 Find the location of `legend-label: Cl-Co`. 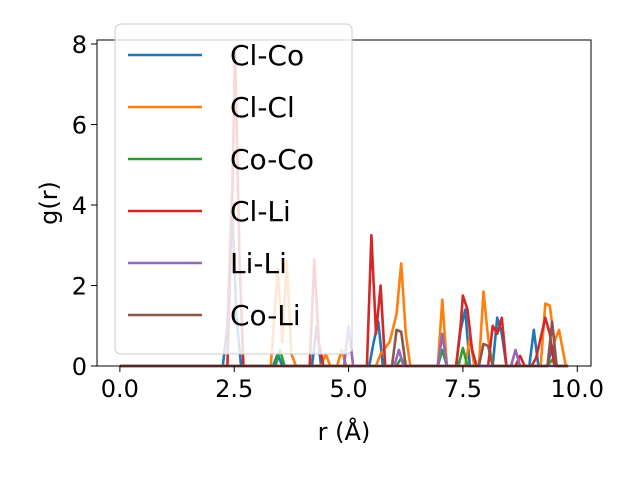

legend-label: Cl-Co is located at coordinates (267, 55).